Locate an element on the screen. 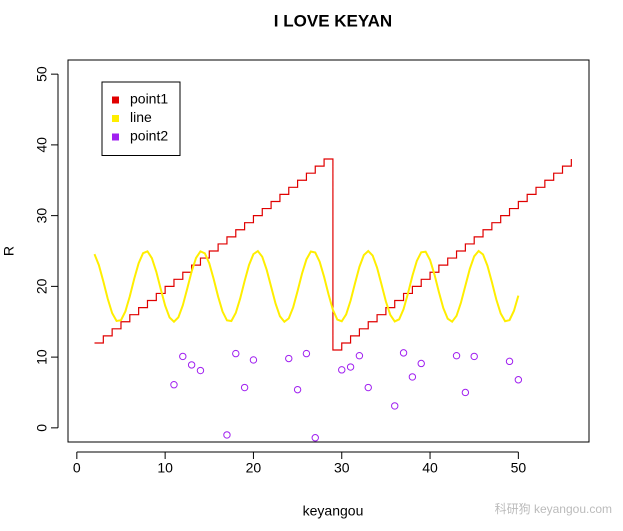 This screenshot has height=531, width=623. y-tick-label: 40 is located at coordinates (42, 145).